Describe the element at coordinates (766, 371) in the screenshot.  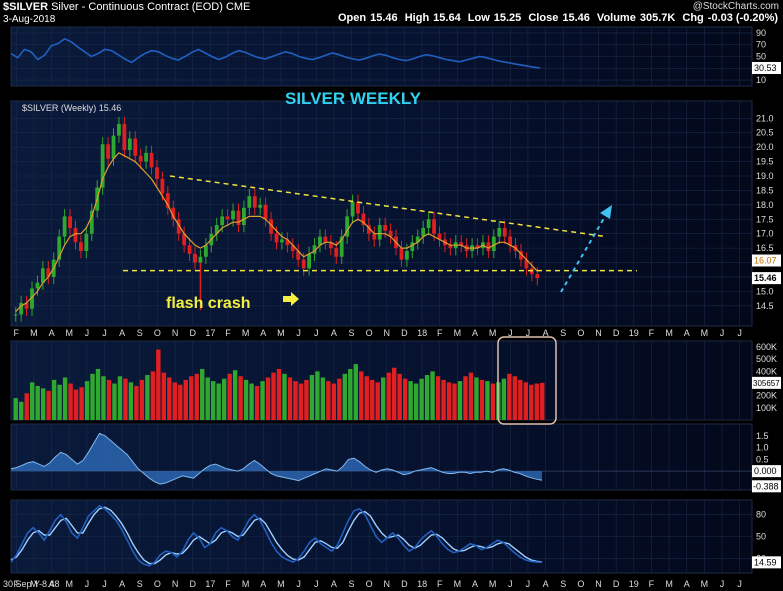
I see `y-tick-label: 400K` at that location.